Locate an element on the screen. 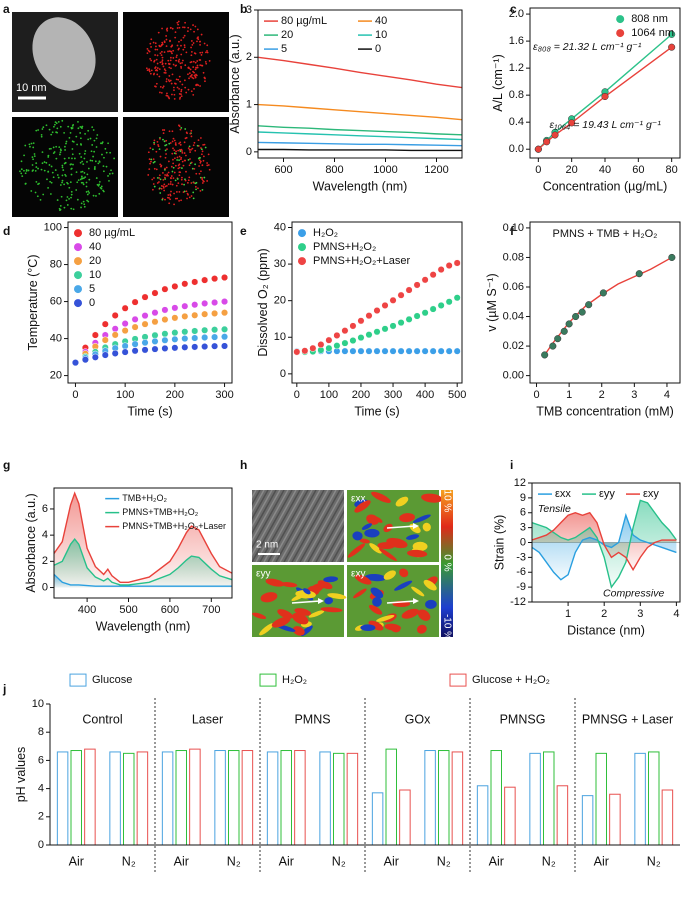  x-axis-label: Time (s) is located at coordinates (149, 411).